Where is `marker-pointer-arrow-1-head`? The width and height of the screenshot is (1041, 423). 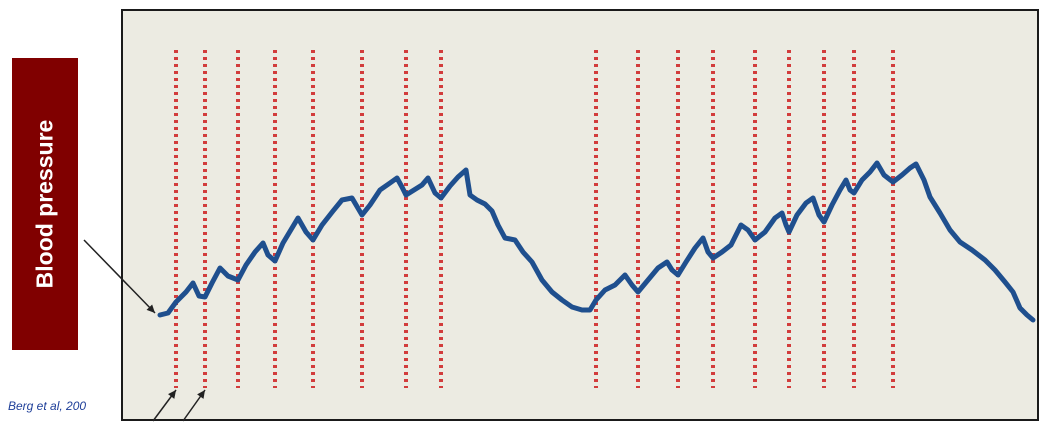
marker-pointer-arrow-1-head is located at coordinates (172, 394).